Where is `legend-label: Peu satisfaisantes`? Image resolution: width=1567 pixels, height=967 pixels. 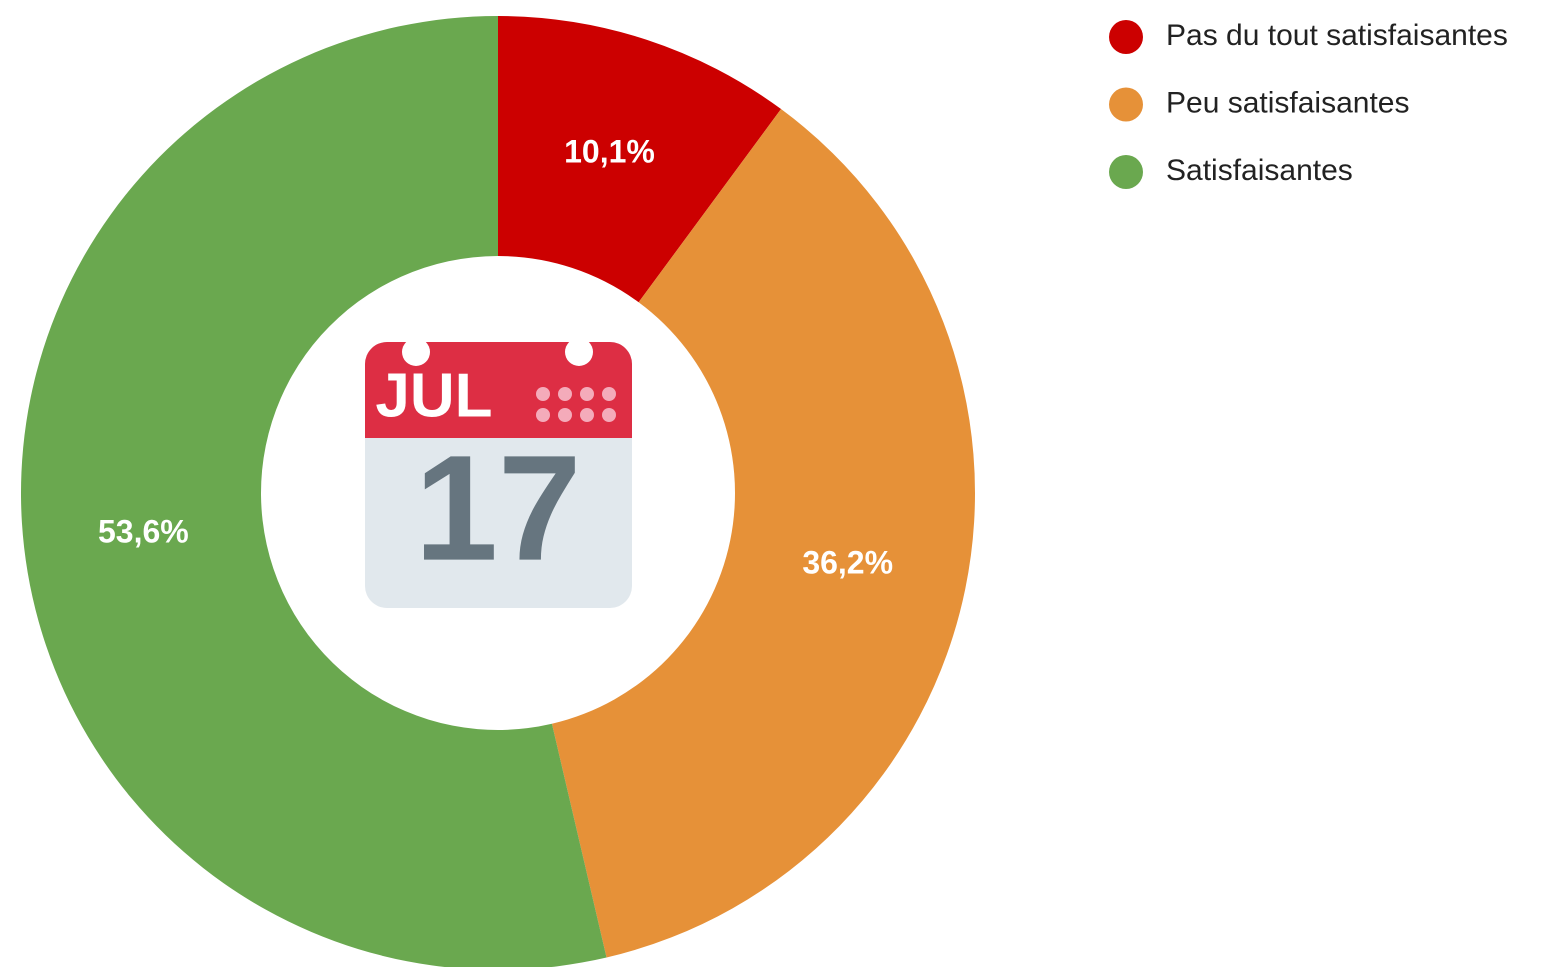 legend-label: Peu satisfaisantes is located at coordinates (1287, 102).